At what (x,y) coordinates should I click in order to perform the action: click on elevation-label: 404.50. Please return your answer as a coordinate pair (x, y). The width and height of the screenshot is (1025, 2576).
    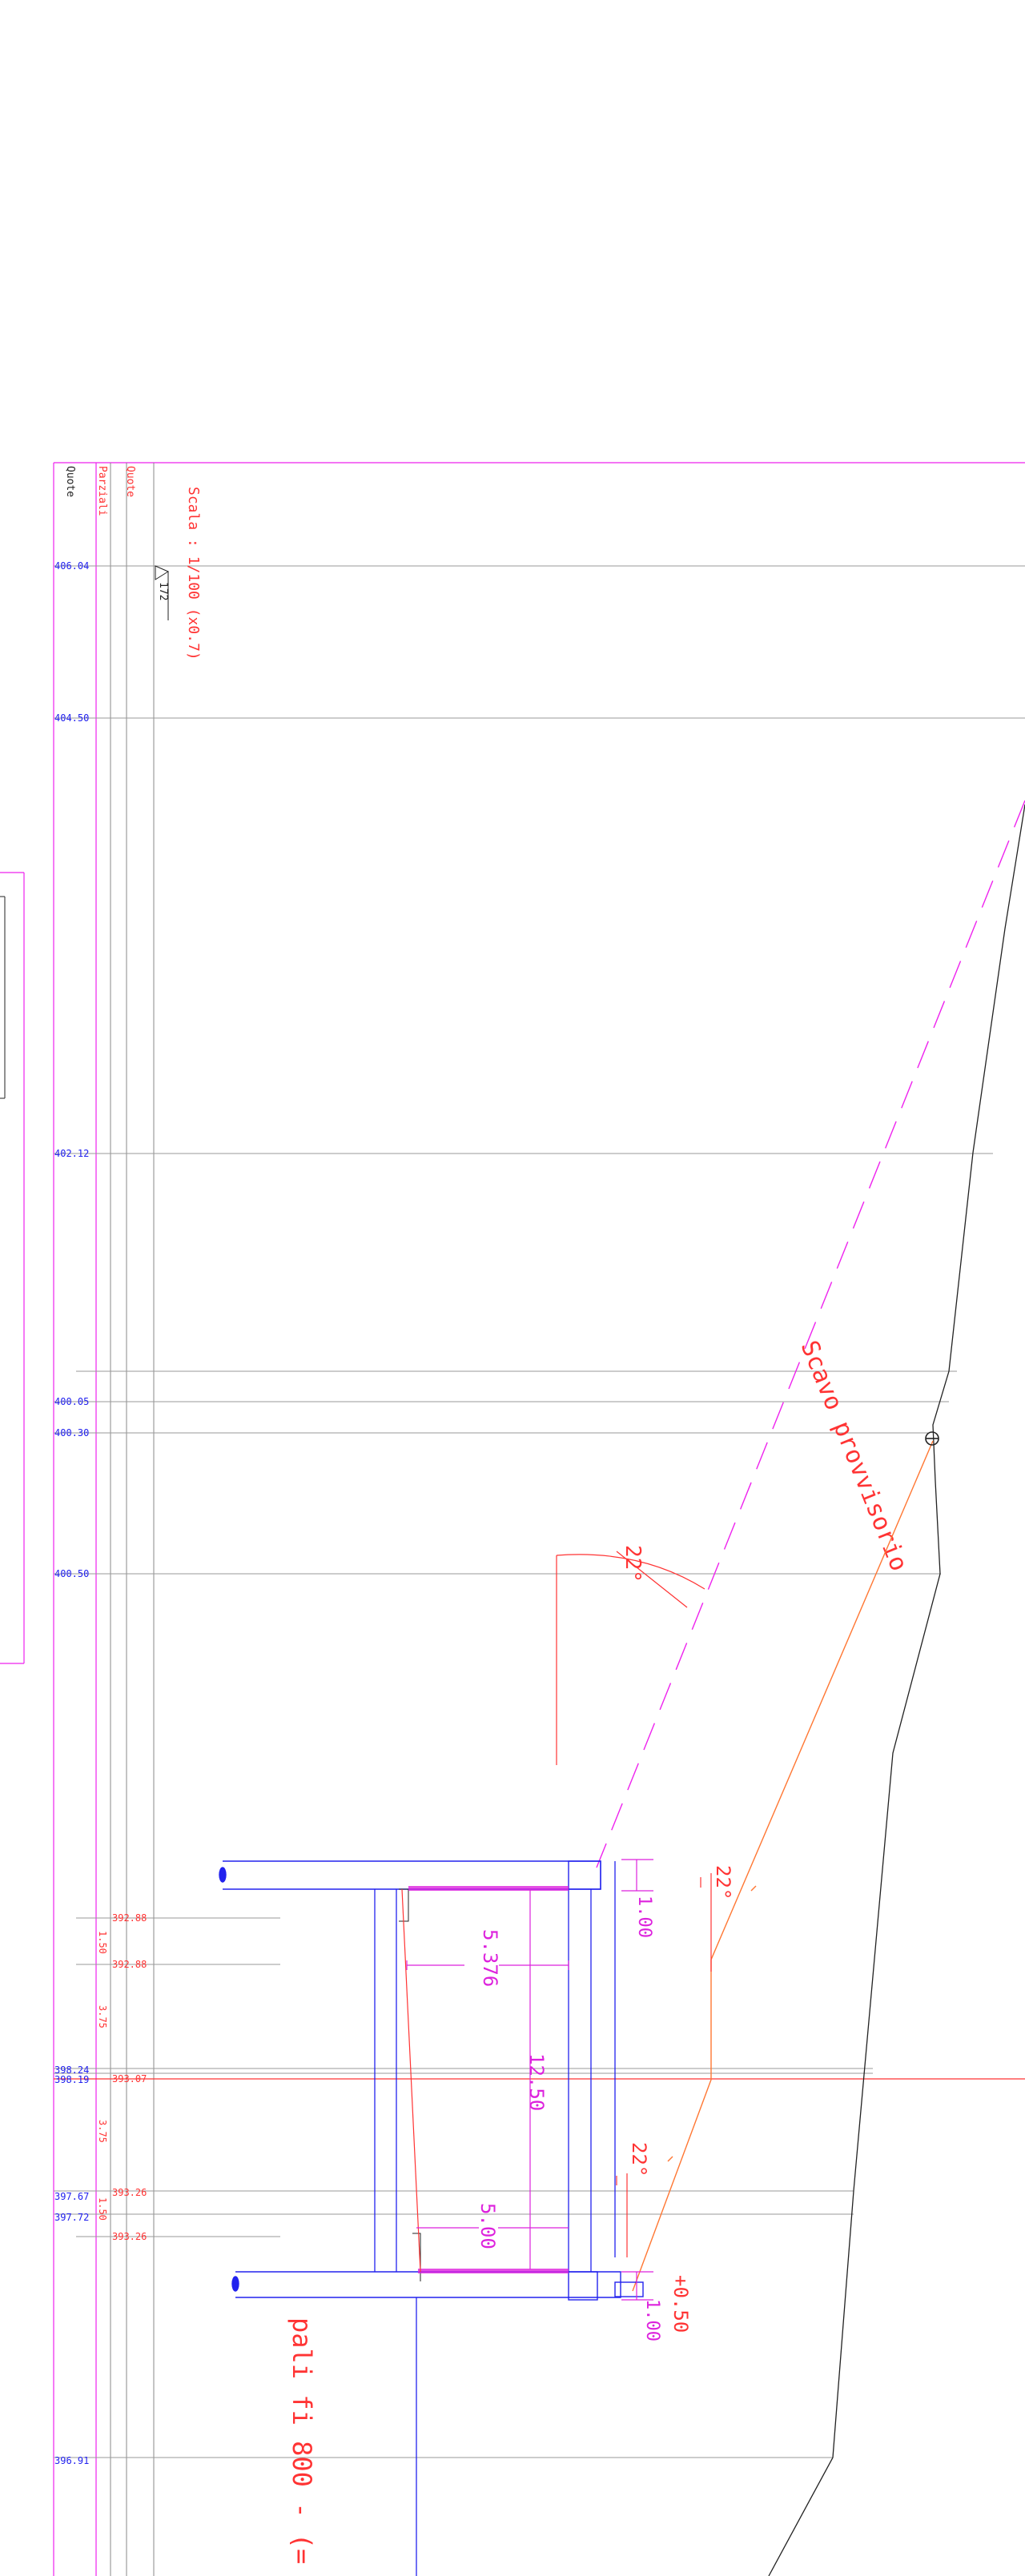
    Looking at the image, I should click on (71, 718).